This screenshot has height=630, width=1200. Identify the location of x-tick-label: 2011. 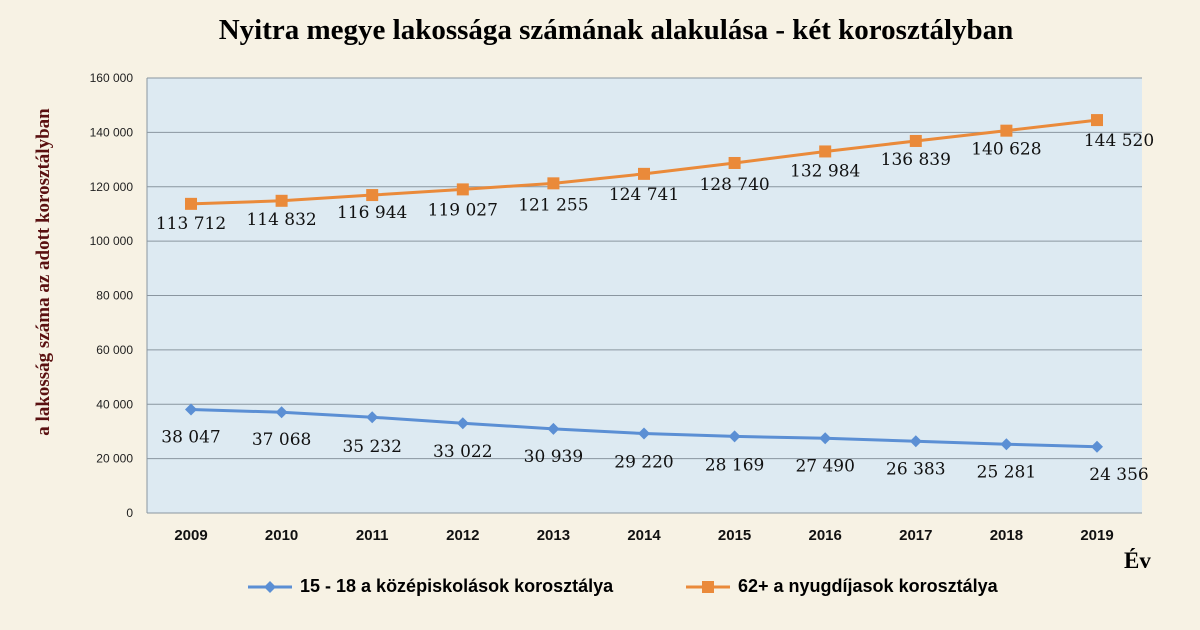
(372, 535).